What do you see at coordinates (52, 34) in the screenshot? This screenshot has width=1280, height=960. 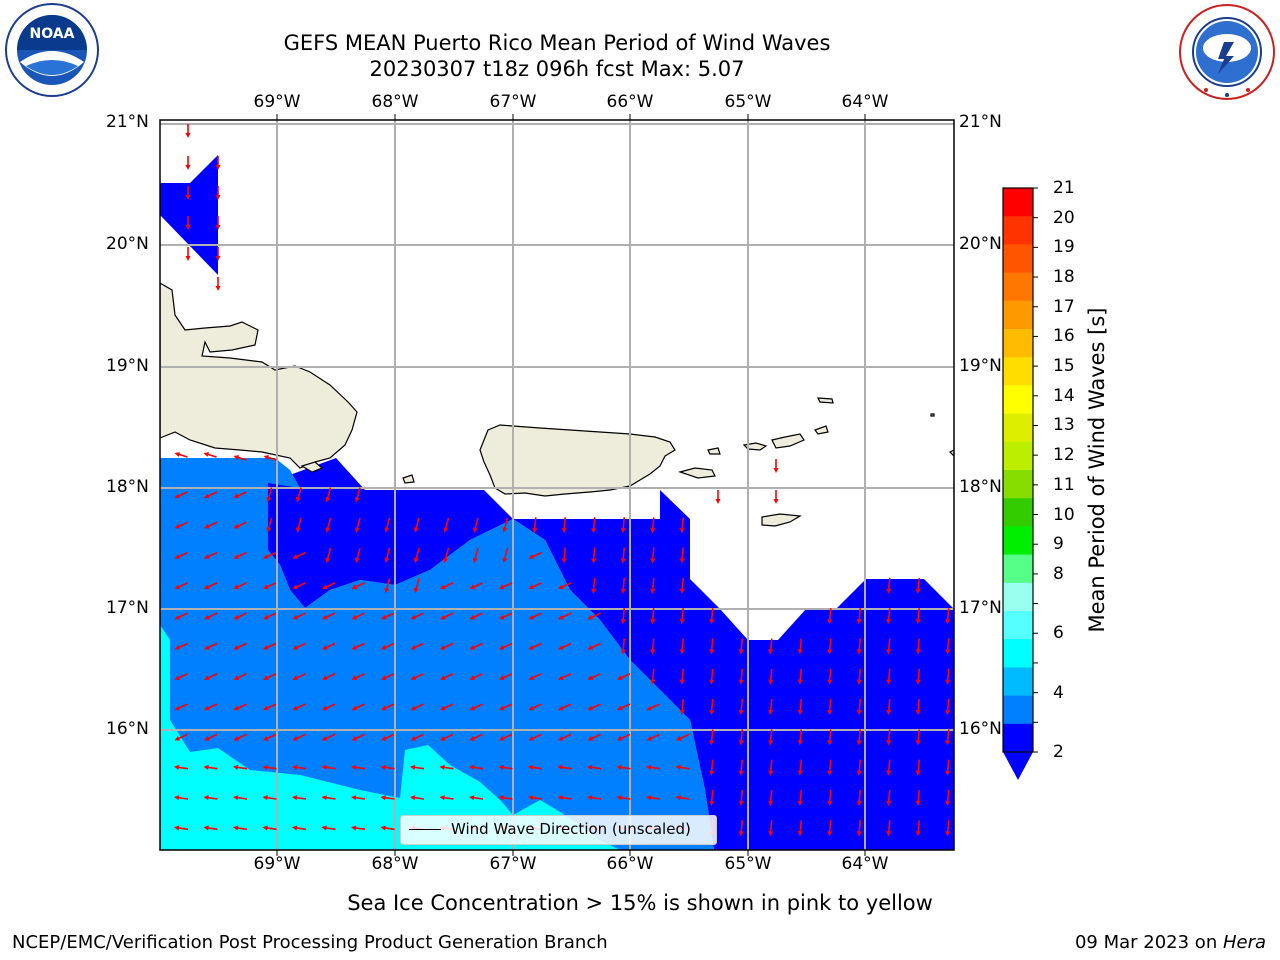 I see `noaa-logo-text: NOAA` at bounding box center [52, 34].